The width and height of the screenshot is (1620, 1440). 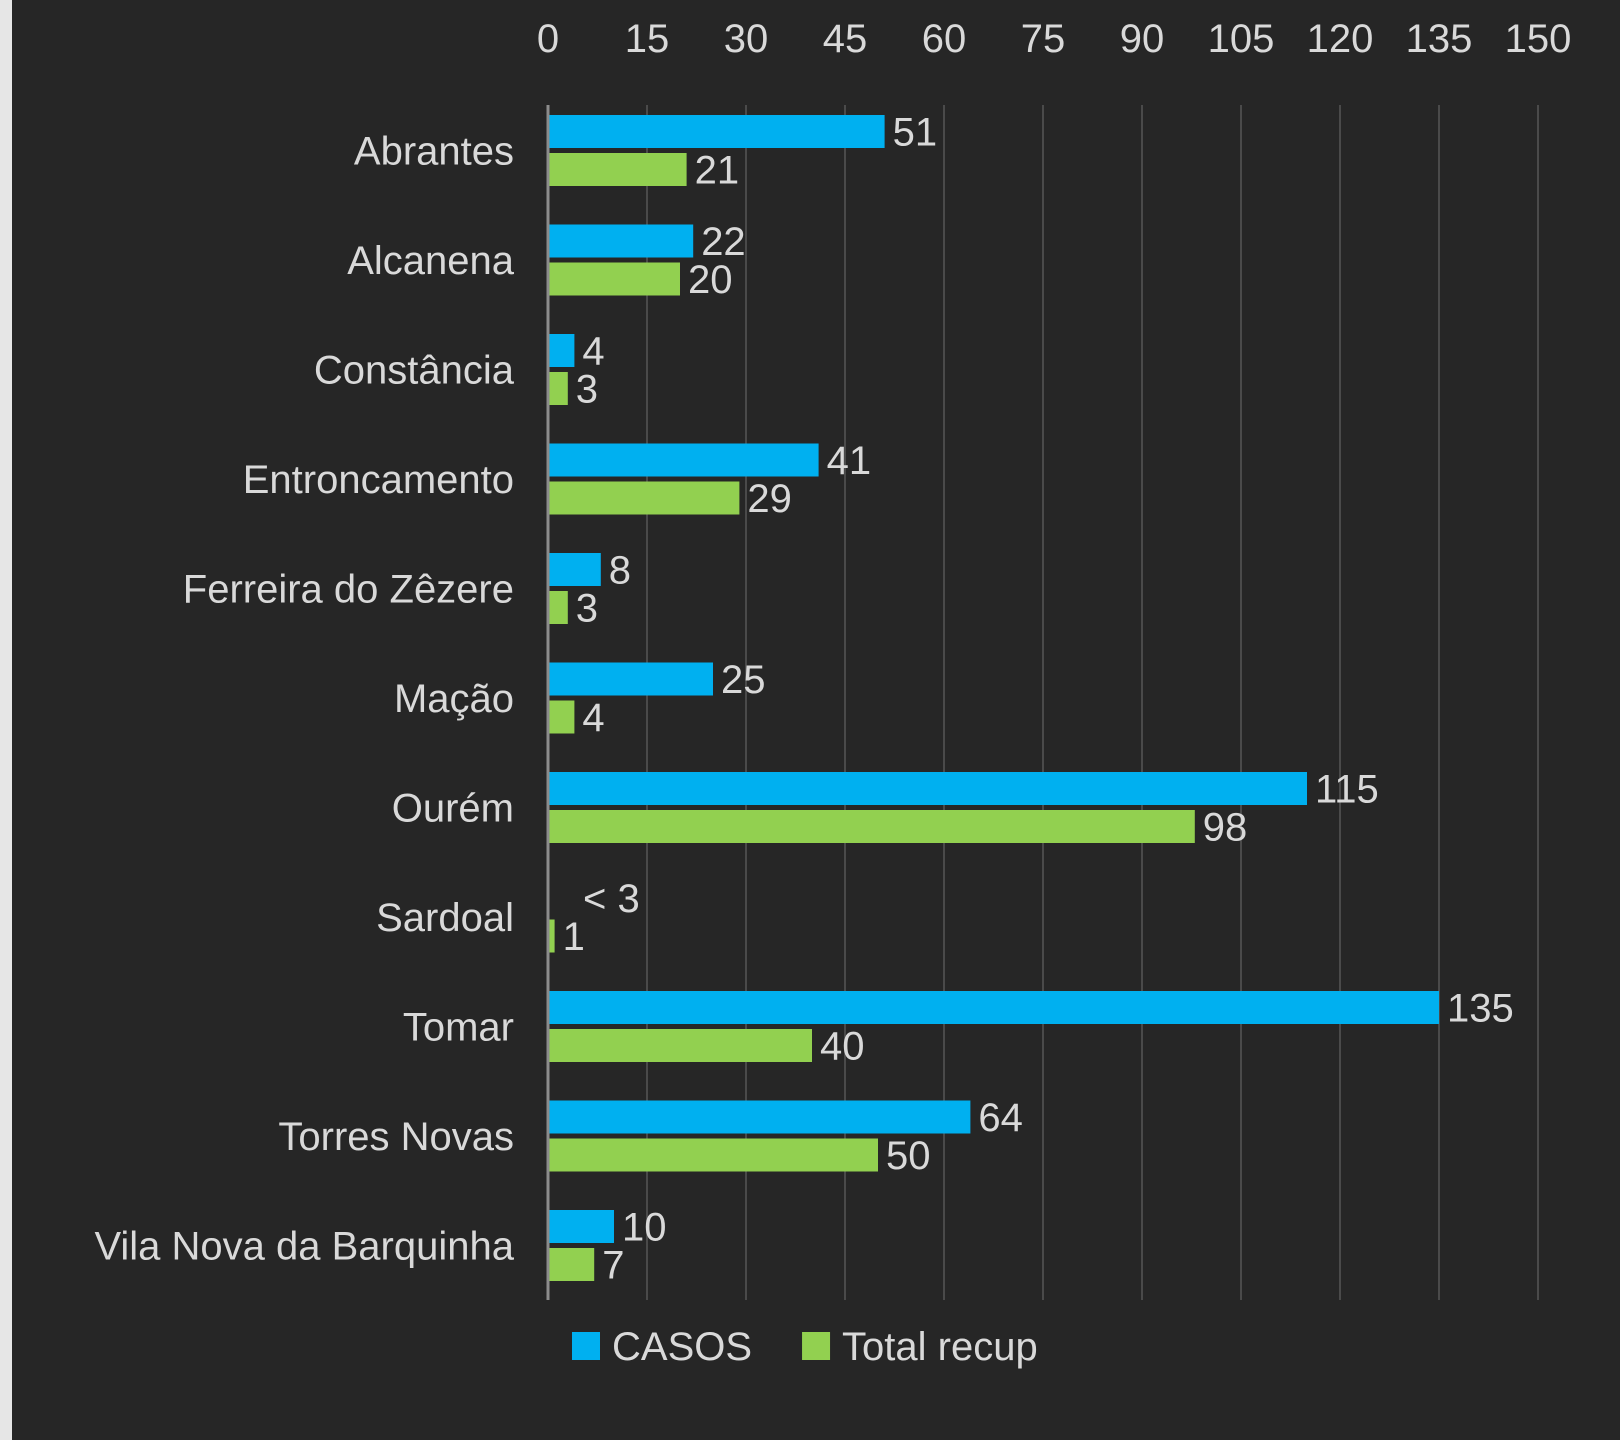 I want to click on casos-data-label: 25, so click(x=743, y=680).